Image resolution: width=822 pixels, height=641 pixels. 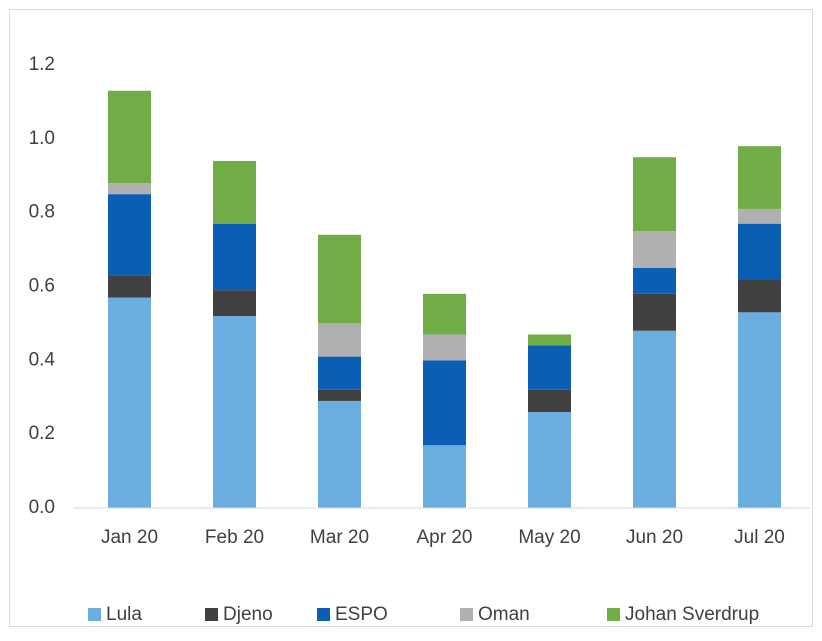 What do you see at coordinates (129, 537) in the screenshot?
I see `x-tick-label: Jan 20` at bounding box center [129, 537].